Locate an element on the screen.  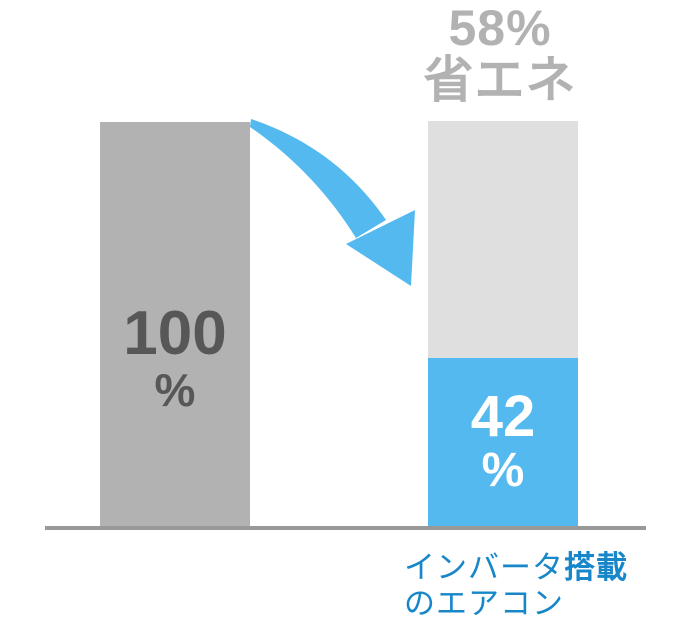
bar-baseline-100: 100 % is located at coordinates (175, 325).